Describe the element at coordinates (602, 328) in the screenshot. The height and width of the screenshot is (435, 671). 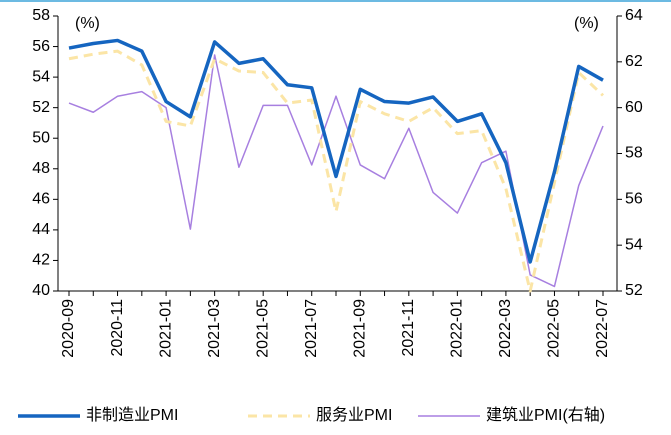
I see `x-tick-label: 2022-07` at that location.